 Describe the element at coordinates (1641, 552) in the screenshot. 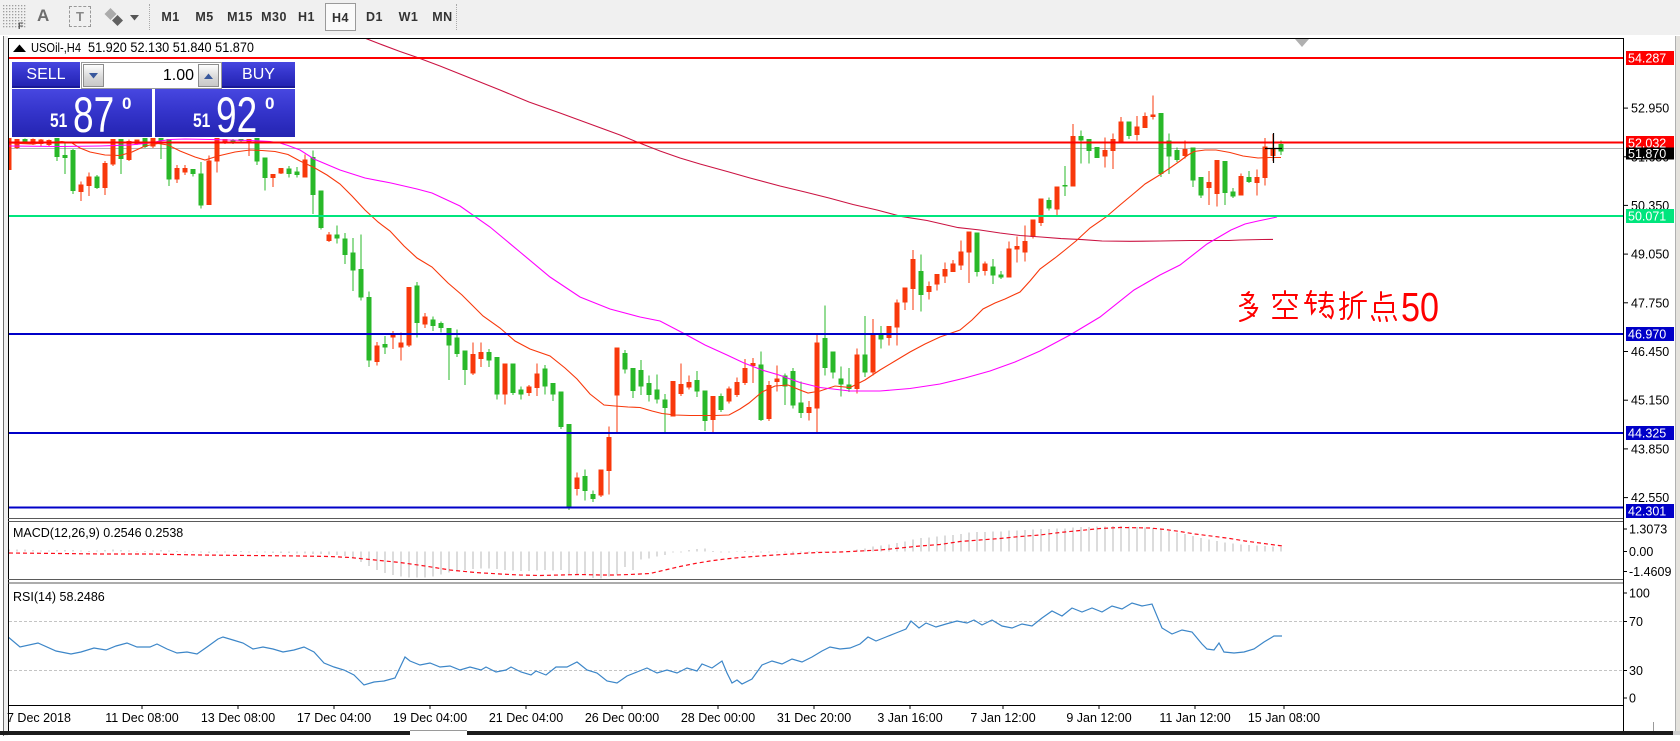

I see `svg-text: 0.00` at that location.